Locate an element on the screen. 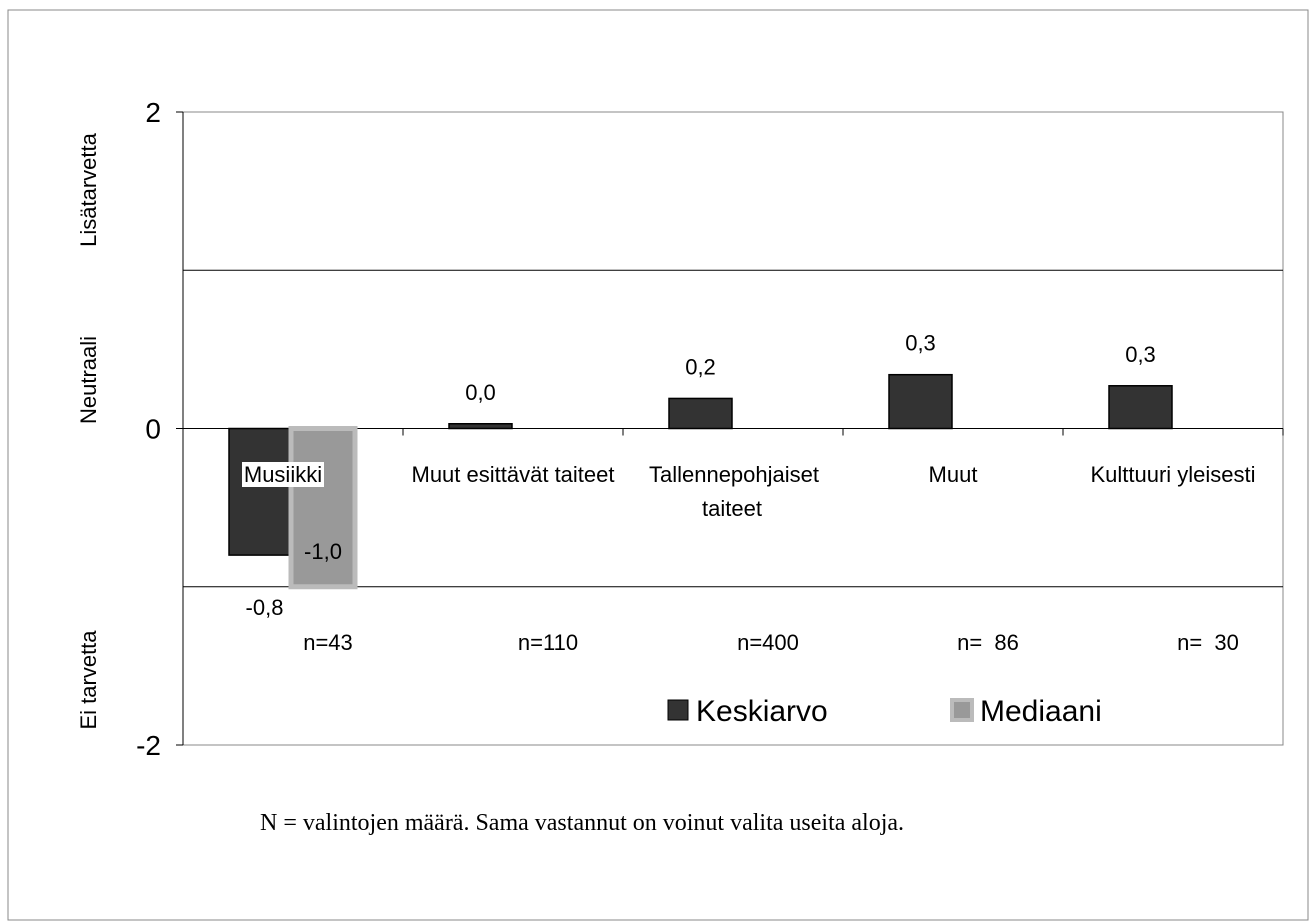 This screenshot has height=921, width=1310. category-text: Muut esittävät taiteet is located at coordinates (513, 474).